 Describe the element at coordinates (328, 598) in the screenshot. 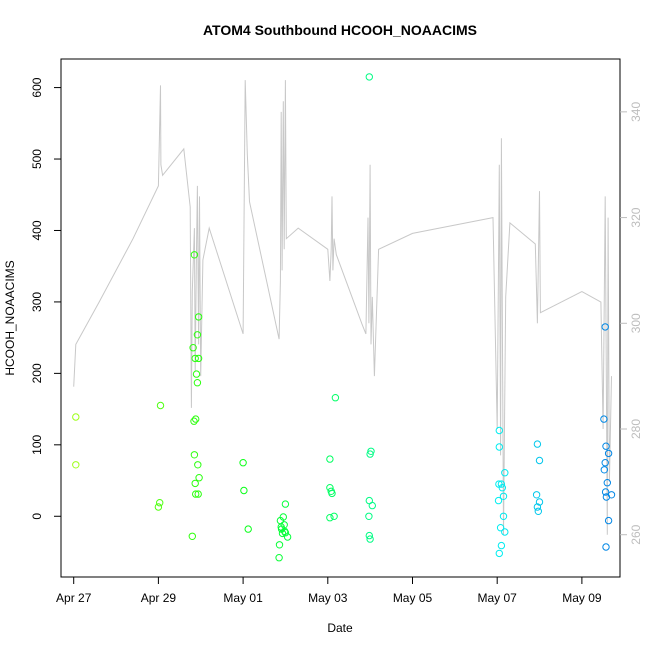

I see `x-tick-label: May 03` at that location.